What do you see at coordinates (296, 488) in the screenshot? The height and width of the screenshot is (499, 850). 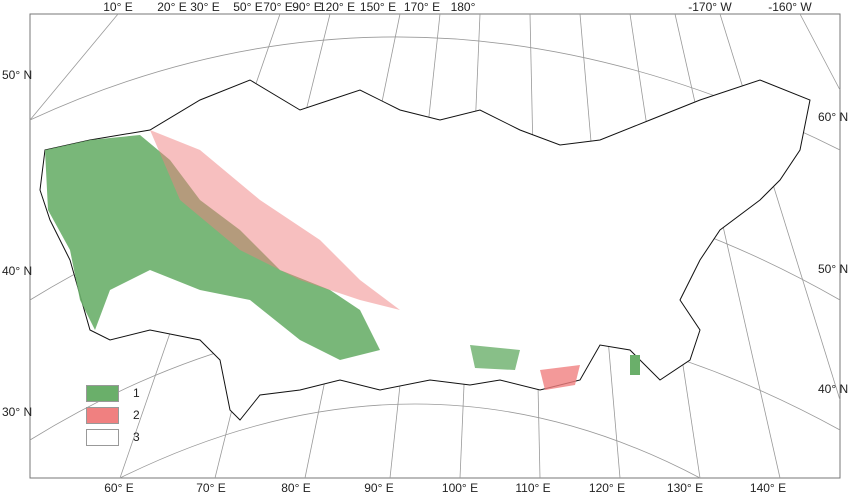 I see `longitude-label: 80° E` at bounding box center [296, 488].